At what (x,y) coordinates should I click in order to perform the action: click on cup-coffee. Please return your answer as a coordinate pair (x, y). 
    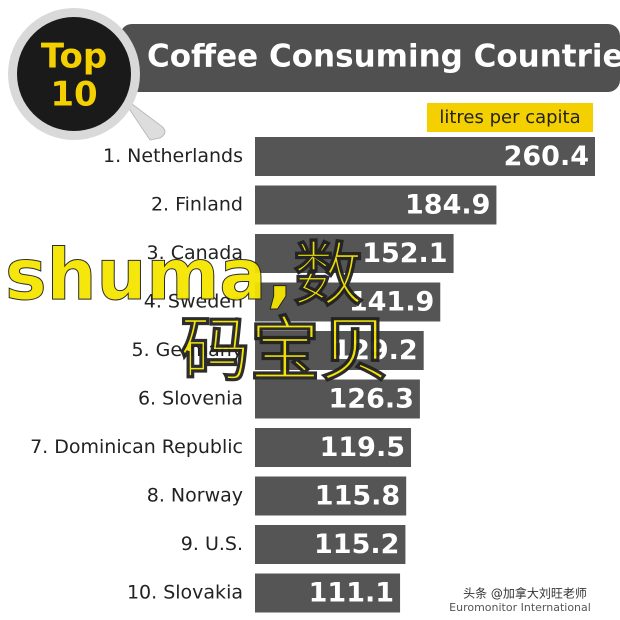
    Looking at the image, I should click on (74, 74).